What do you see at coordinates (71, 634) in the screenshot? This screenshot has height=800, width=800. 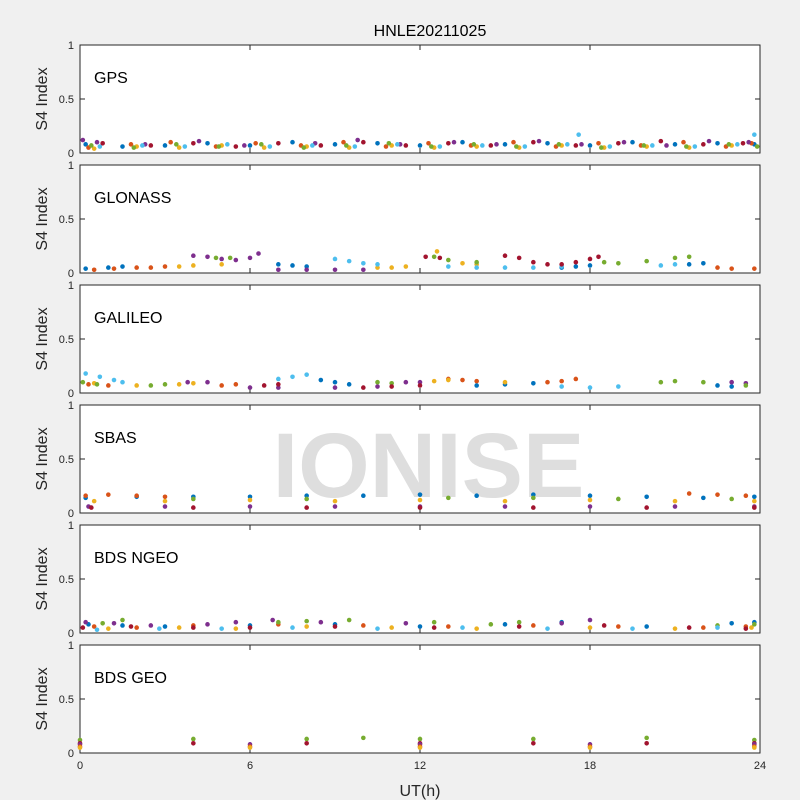 I see `y-tick-label: 0` at bounding box center [71, 634].